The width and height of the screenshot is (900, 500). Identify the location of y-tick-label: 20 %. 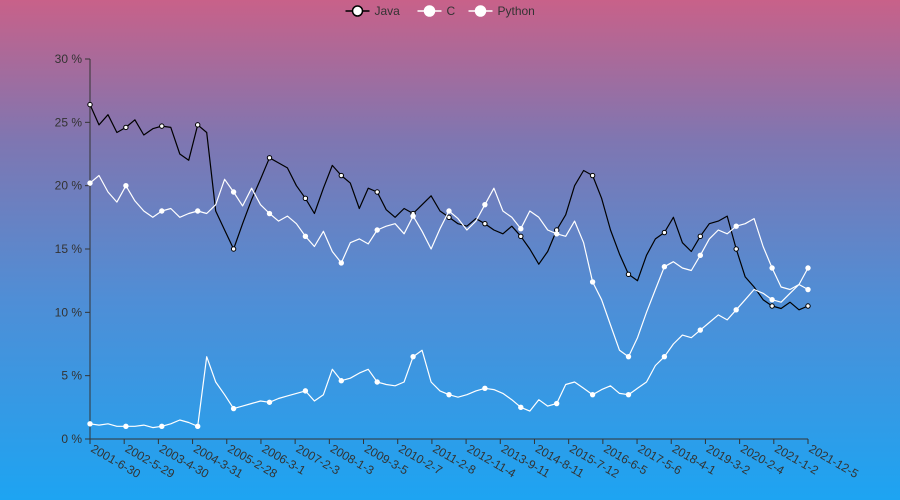
(69, 186).